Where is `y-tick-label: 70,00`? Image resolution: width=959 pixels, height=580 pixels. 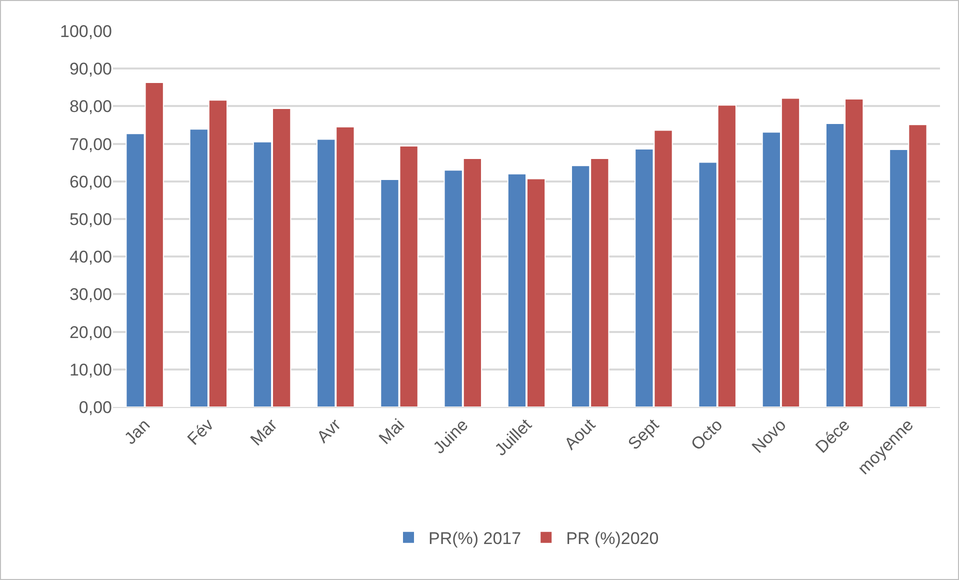 y-tick-label: 70,00 is located at coordinates (90, 144).